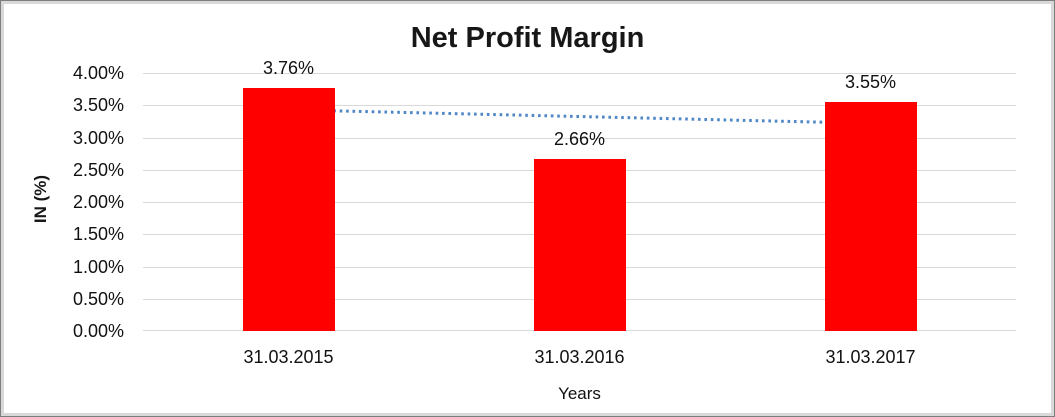  What do you see at coordinates (527, 38) in the screenshot?
I see `chart-title: Net Profit Margin` at bounding box center [527, 38].